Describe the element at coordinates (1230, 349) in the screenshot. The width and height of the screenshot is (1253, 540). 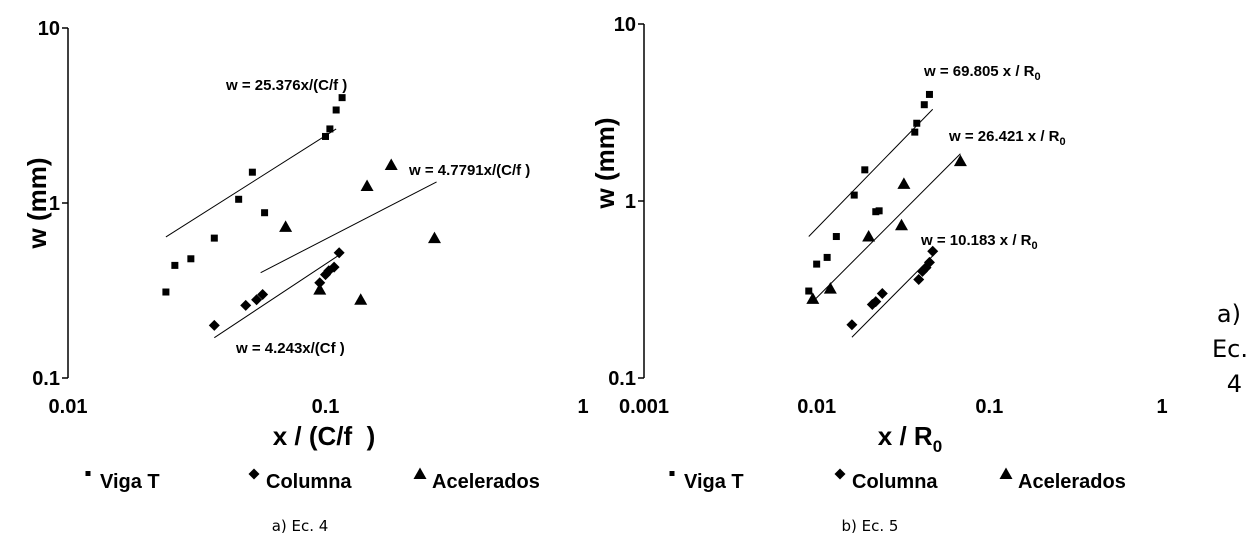
I see `side-label-line-2: Ec.` at that location.